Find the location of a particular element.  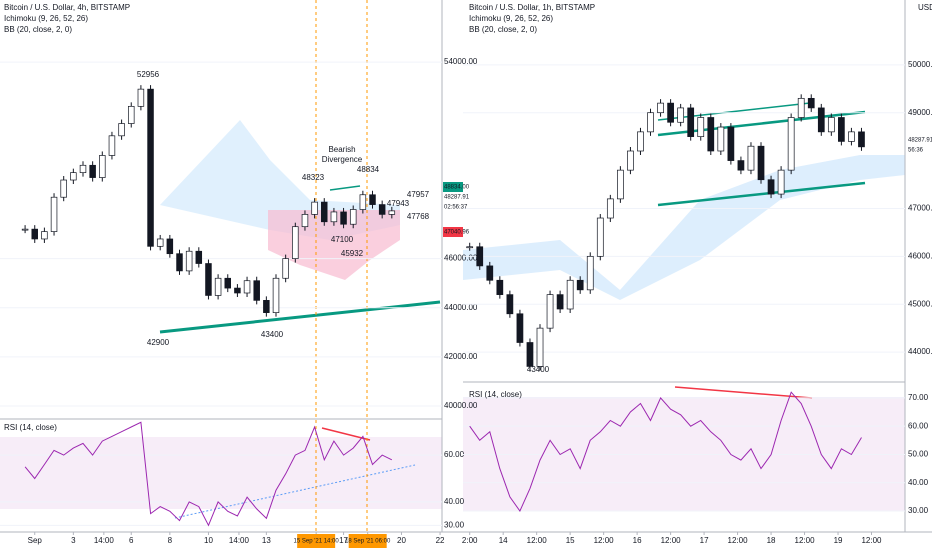

rsi-title: RSI (14, close) is located at coordinates (30, 427).